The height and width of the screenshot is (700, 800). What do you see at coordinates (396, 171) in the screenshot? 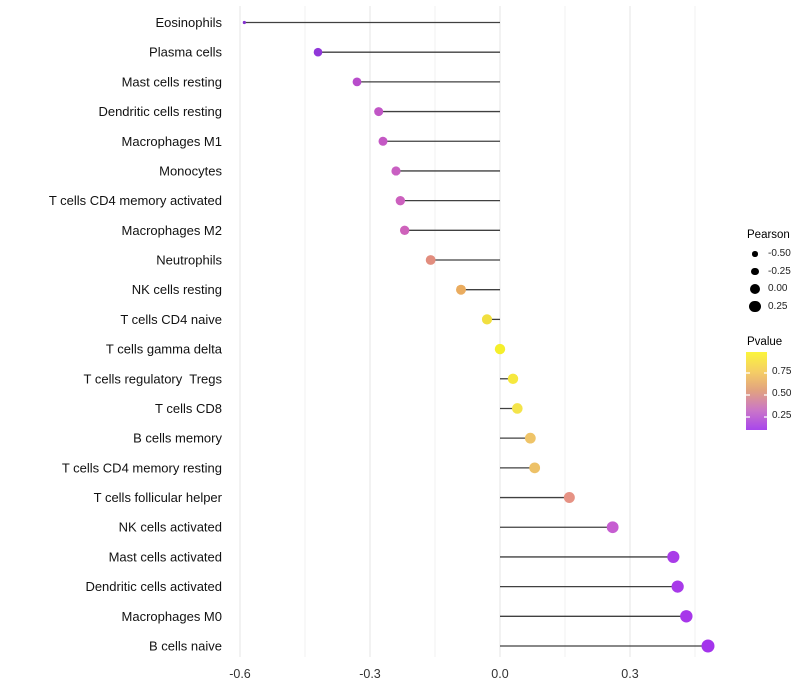
I see `data-point-monocytes` at bounding box center [396, 171].